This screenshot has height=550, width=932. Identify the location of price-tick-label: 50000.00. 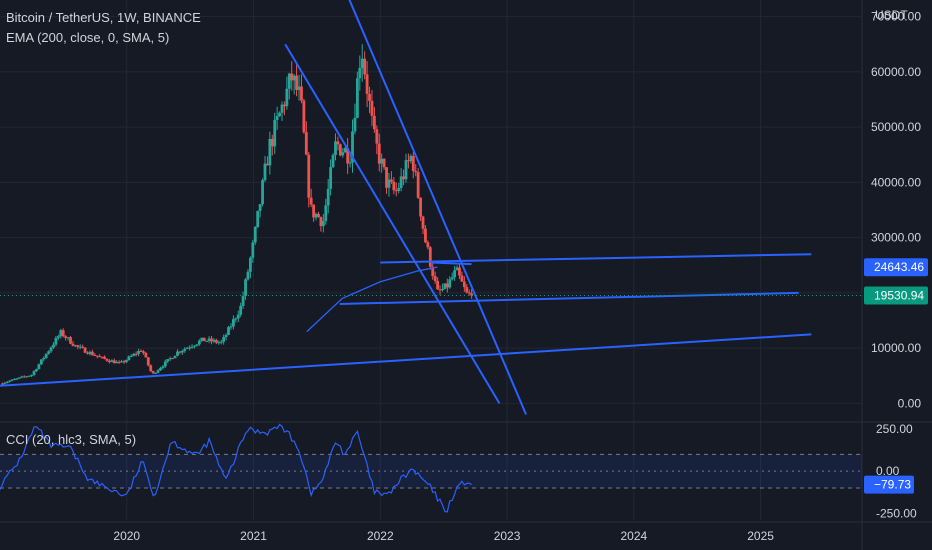
(896, 127).